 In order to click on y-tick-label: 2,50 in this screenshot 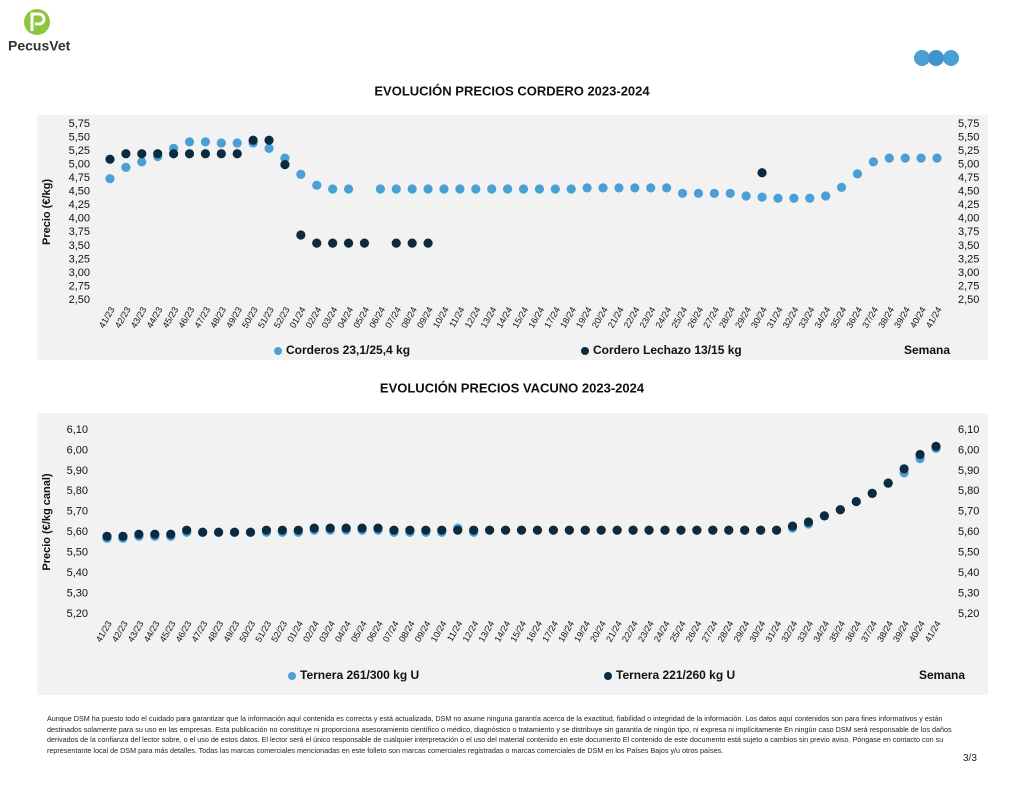, I will do `click(79, 300)`.